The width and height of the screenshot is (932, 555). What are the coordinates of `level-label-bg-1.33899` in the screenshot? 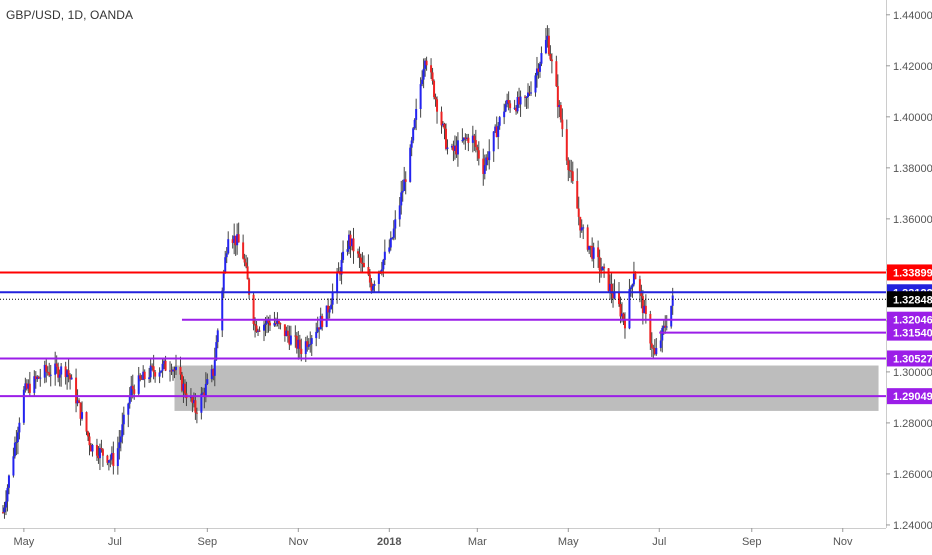 It's located at (909, 272).